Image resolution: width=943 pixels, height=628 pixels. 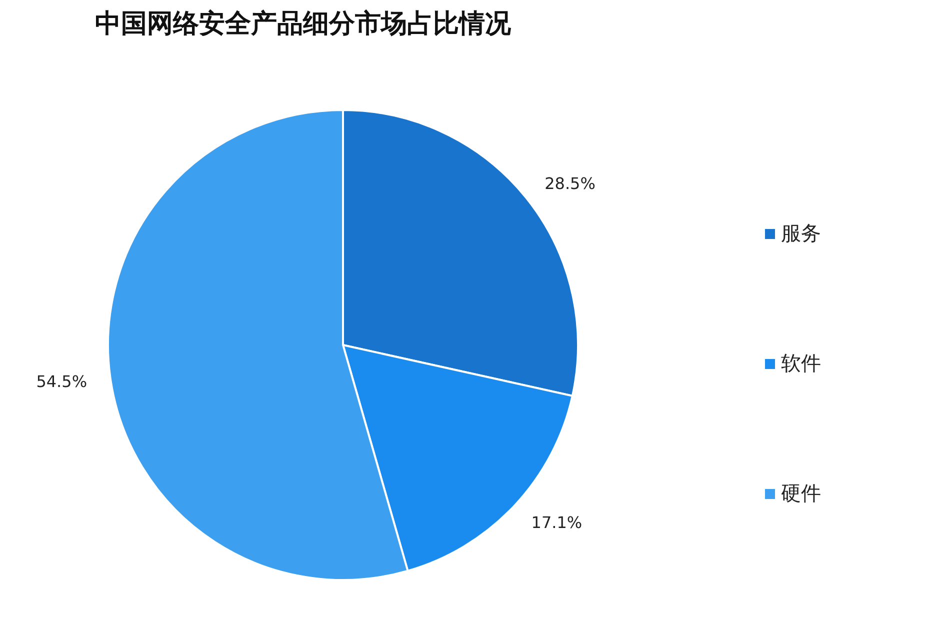 What do you see at coordinates (801, 363) in the screenshot?
I see `legend-label: 软件` at bounding box center [801, 363].